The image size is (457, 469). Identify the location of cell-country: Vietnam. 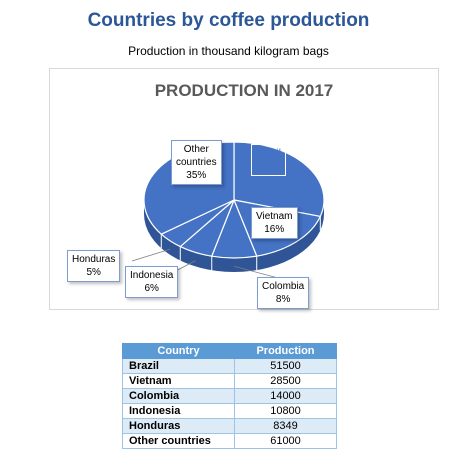
(178, 381).